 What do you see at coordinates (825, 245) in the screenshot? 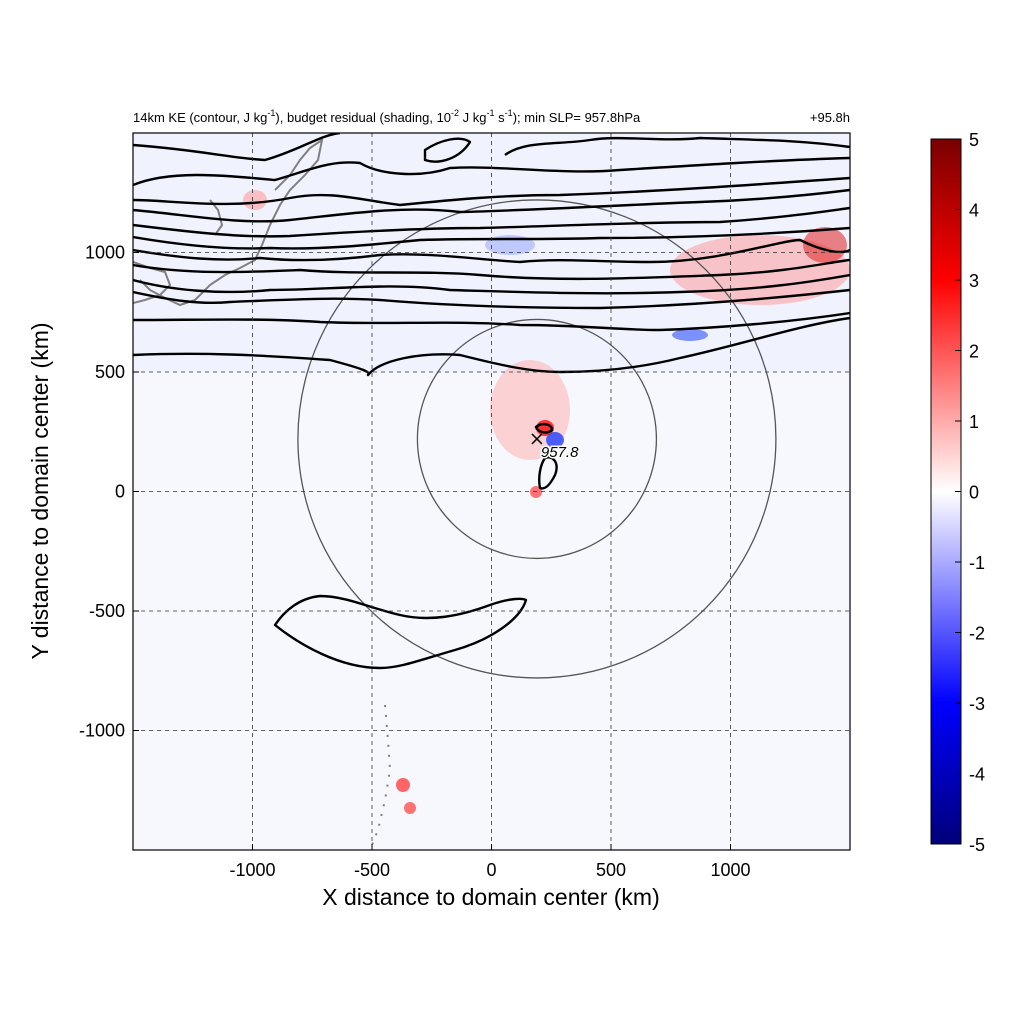
I see `shading-red-ne-strong` at bounding box center [825, 245].